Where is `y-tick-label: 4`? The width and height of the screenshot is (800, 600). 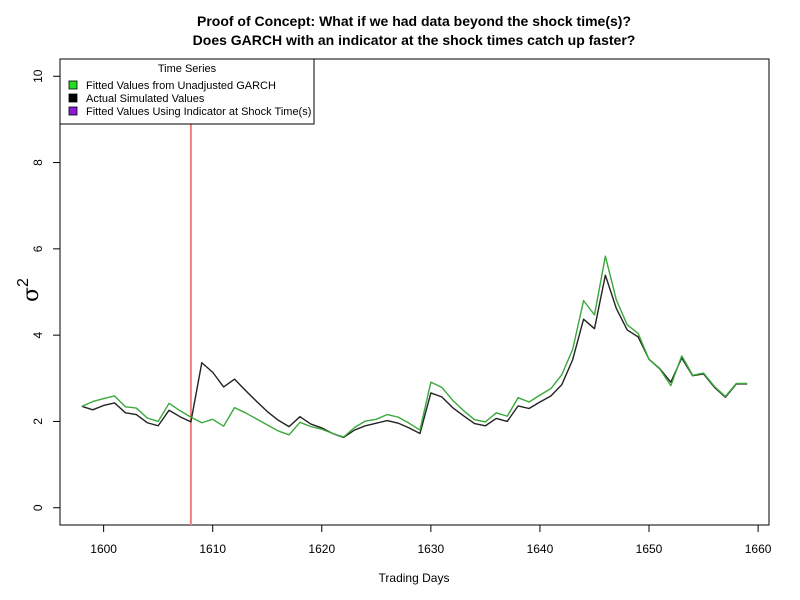 y-tick-label: 4 is located at coordinates (38, 334).